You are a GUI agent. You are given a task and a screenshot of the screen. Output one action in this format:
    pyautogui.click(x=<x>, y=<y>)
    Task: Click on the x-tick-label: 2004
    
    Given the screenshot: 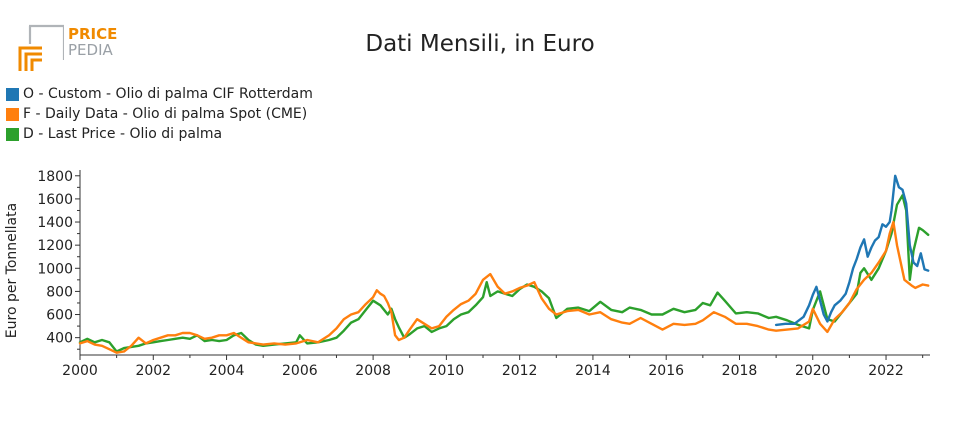 What is the action you would take?
    pyautogui.click(x=227, y=371)
    